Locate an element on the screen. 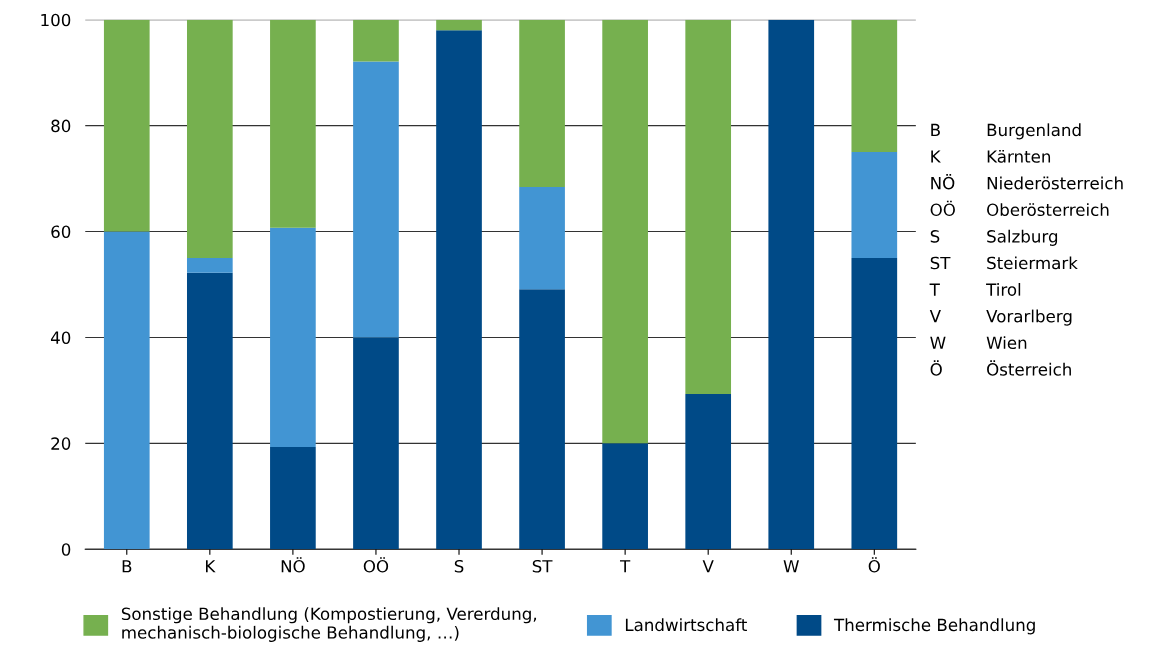  text: V Vorarlberg is located at coordinates (1000, 317).